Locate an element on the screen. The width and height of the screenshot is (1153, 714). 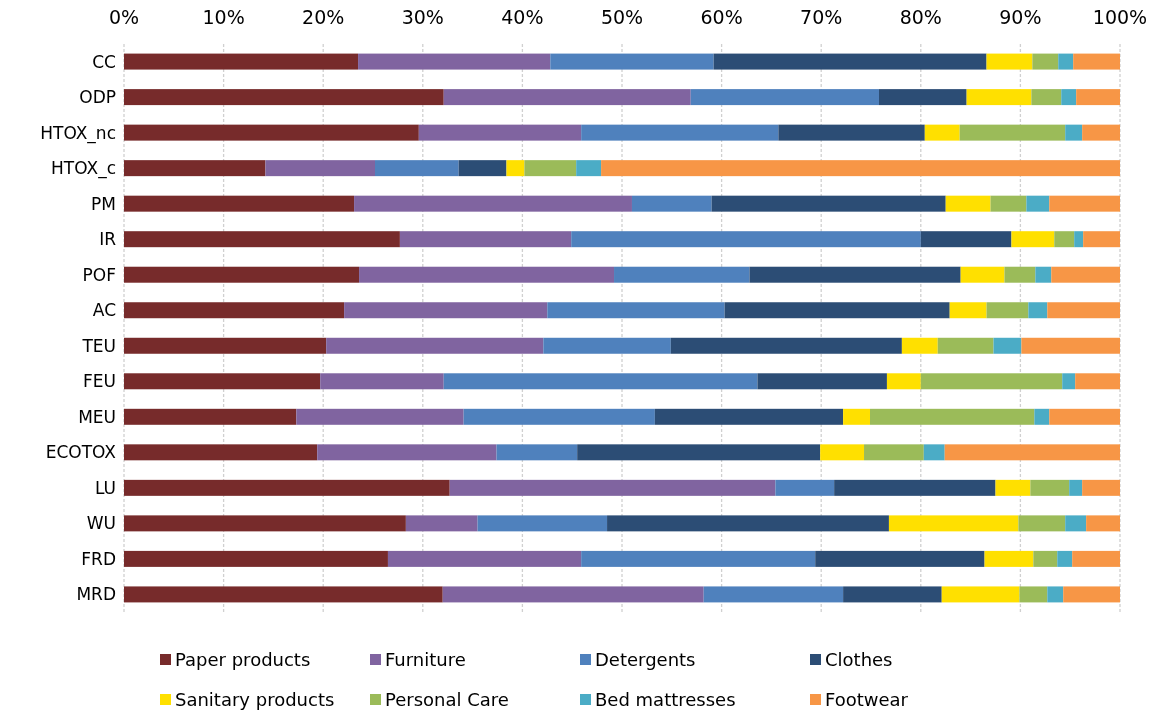
x-tick-label: 100% is located at coordinates (1120, 17).